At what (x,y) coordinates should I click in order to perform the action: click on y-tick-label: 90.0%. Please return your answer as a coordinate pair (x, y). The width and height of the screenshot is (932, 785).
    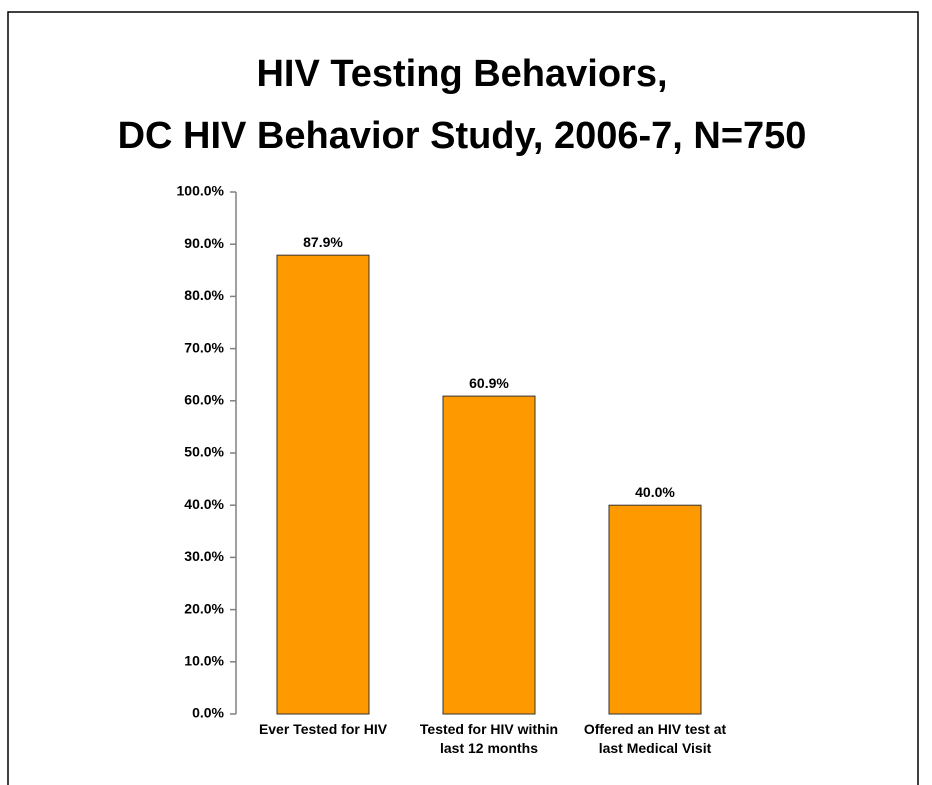
    Looking at the image, I should click on (204, 243).